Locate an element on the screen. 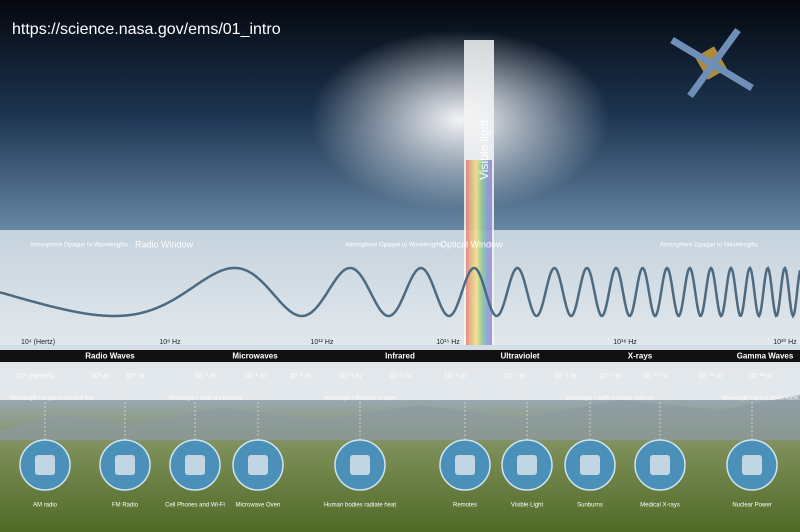  wavelength-label: 10⁰ m is located at coordinates (135, 376).